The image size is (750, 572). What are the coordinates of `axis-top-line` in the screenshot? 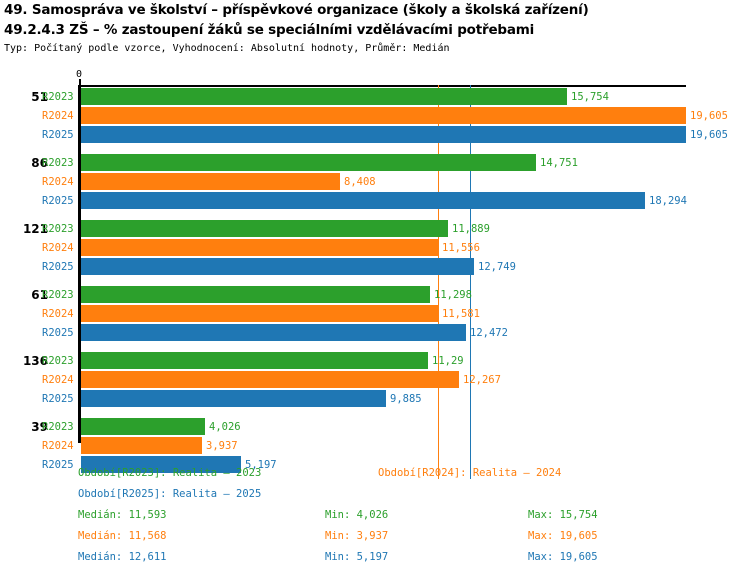 It's located at (382, 86).